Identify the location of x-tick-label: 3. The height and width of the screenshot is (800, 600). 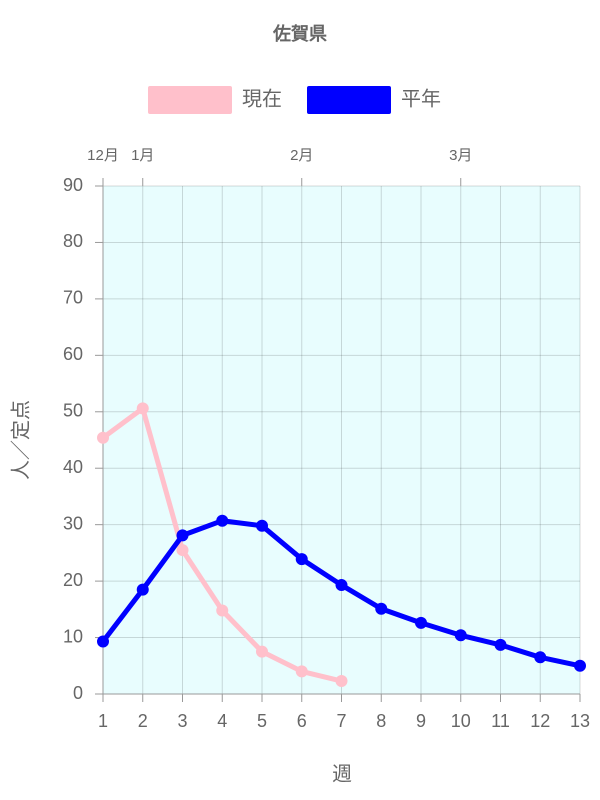
(182, 721).